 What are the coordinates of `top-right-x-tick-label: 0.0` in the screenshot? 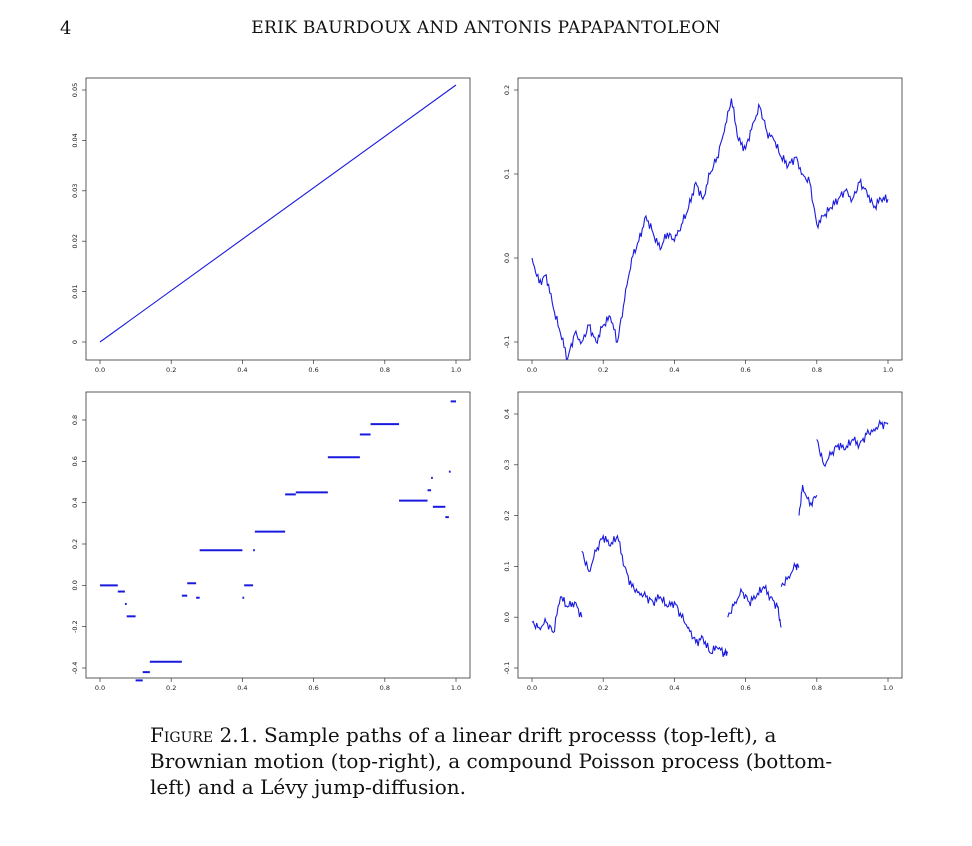 It's located at (532, 370).